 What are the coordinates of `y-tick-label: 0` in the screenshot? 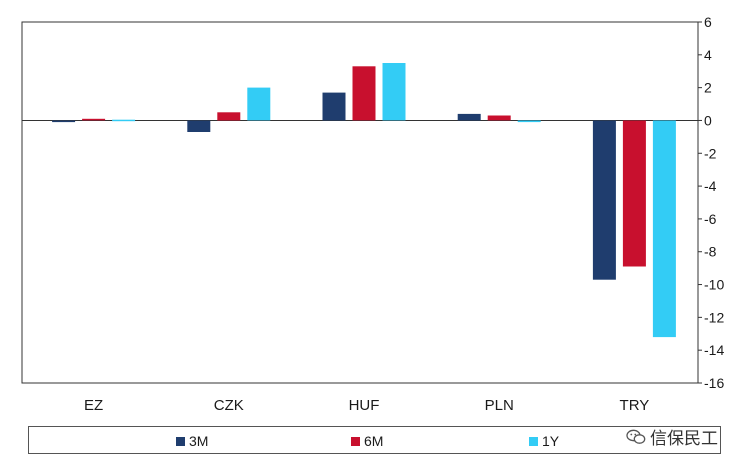 It's located at (708, 120).